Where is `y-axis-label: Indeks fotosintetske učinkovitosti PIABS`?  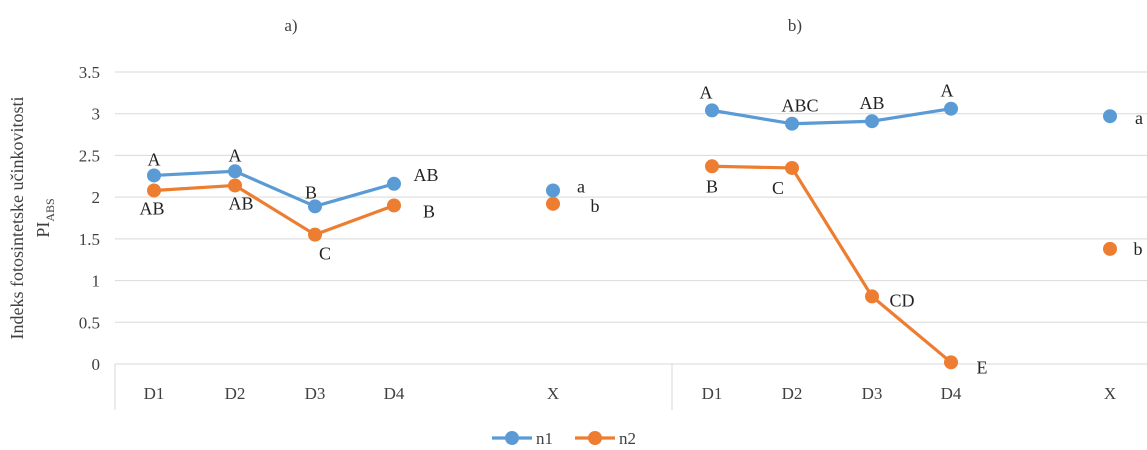
y-axis-label: Indeks fotosintetske učinkovitosti PIABS is located at coordinates (32, 218).